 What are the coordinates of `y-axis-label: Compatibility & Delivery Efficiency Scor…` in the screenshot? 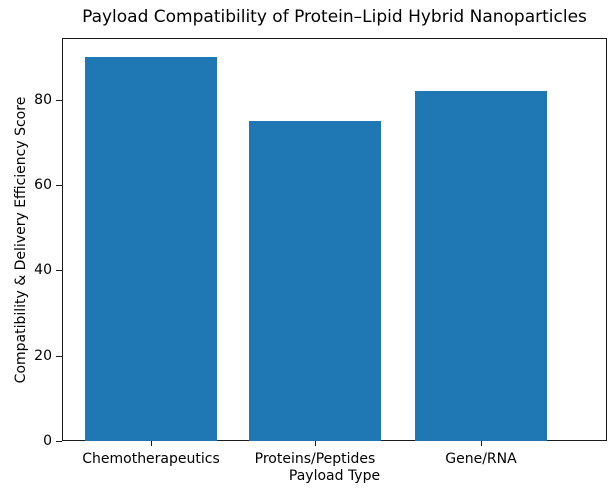 It's located at (21, 240).